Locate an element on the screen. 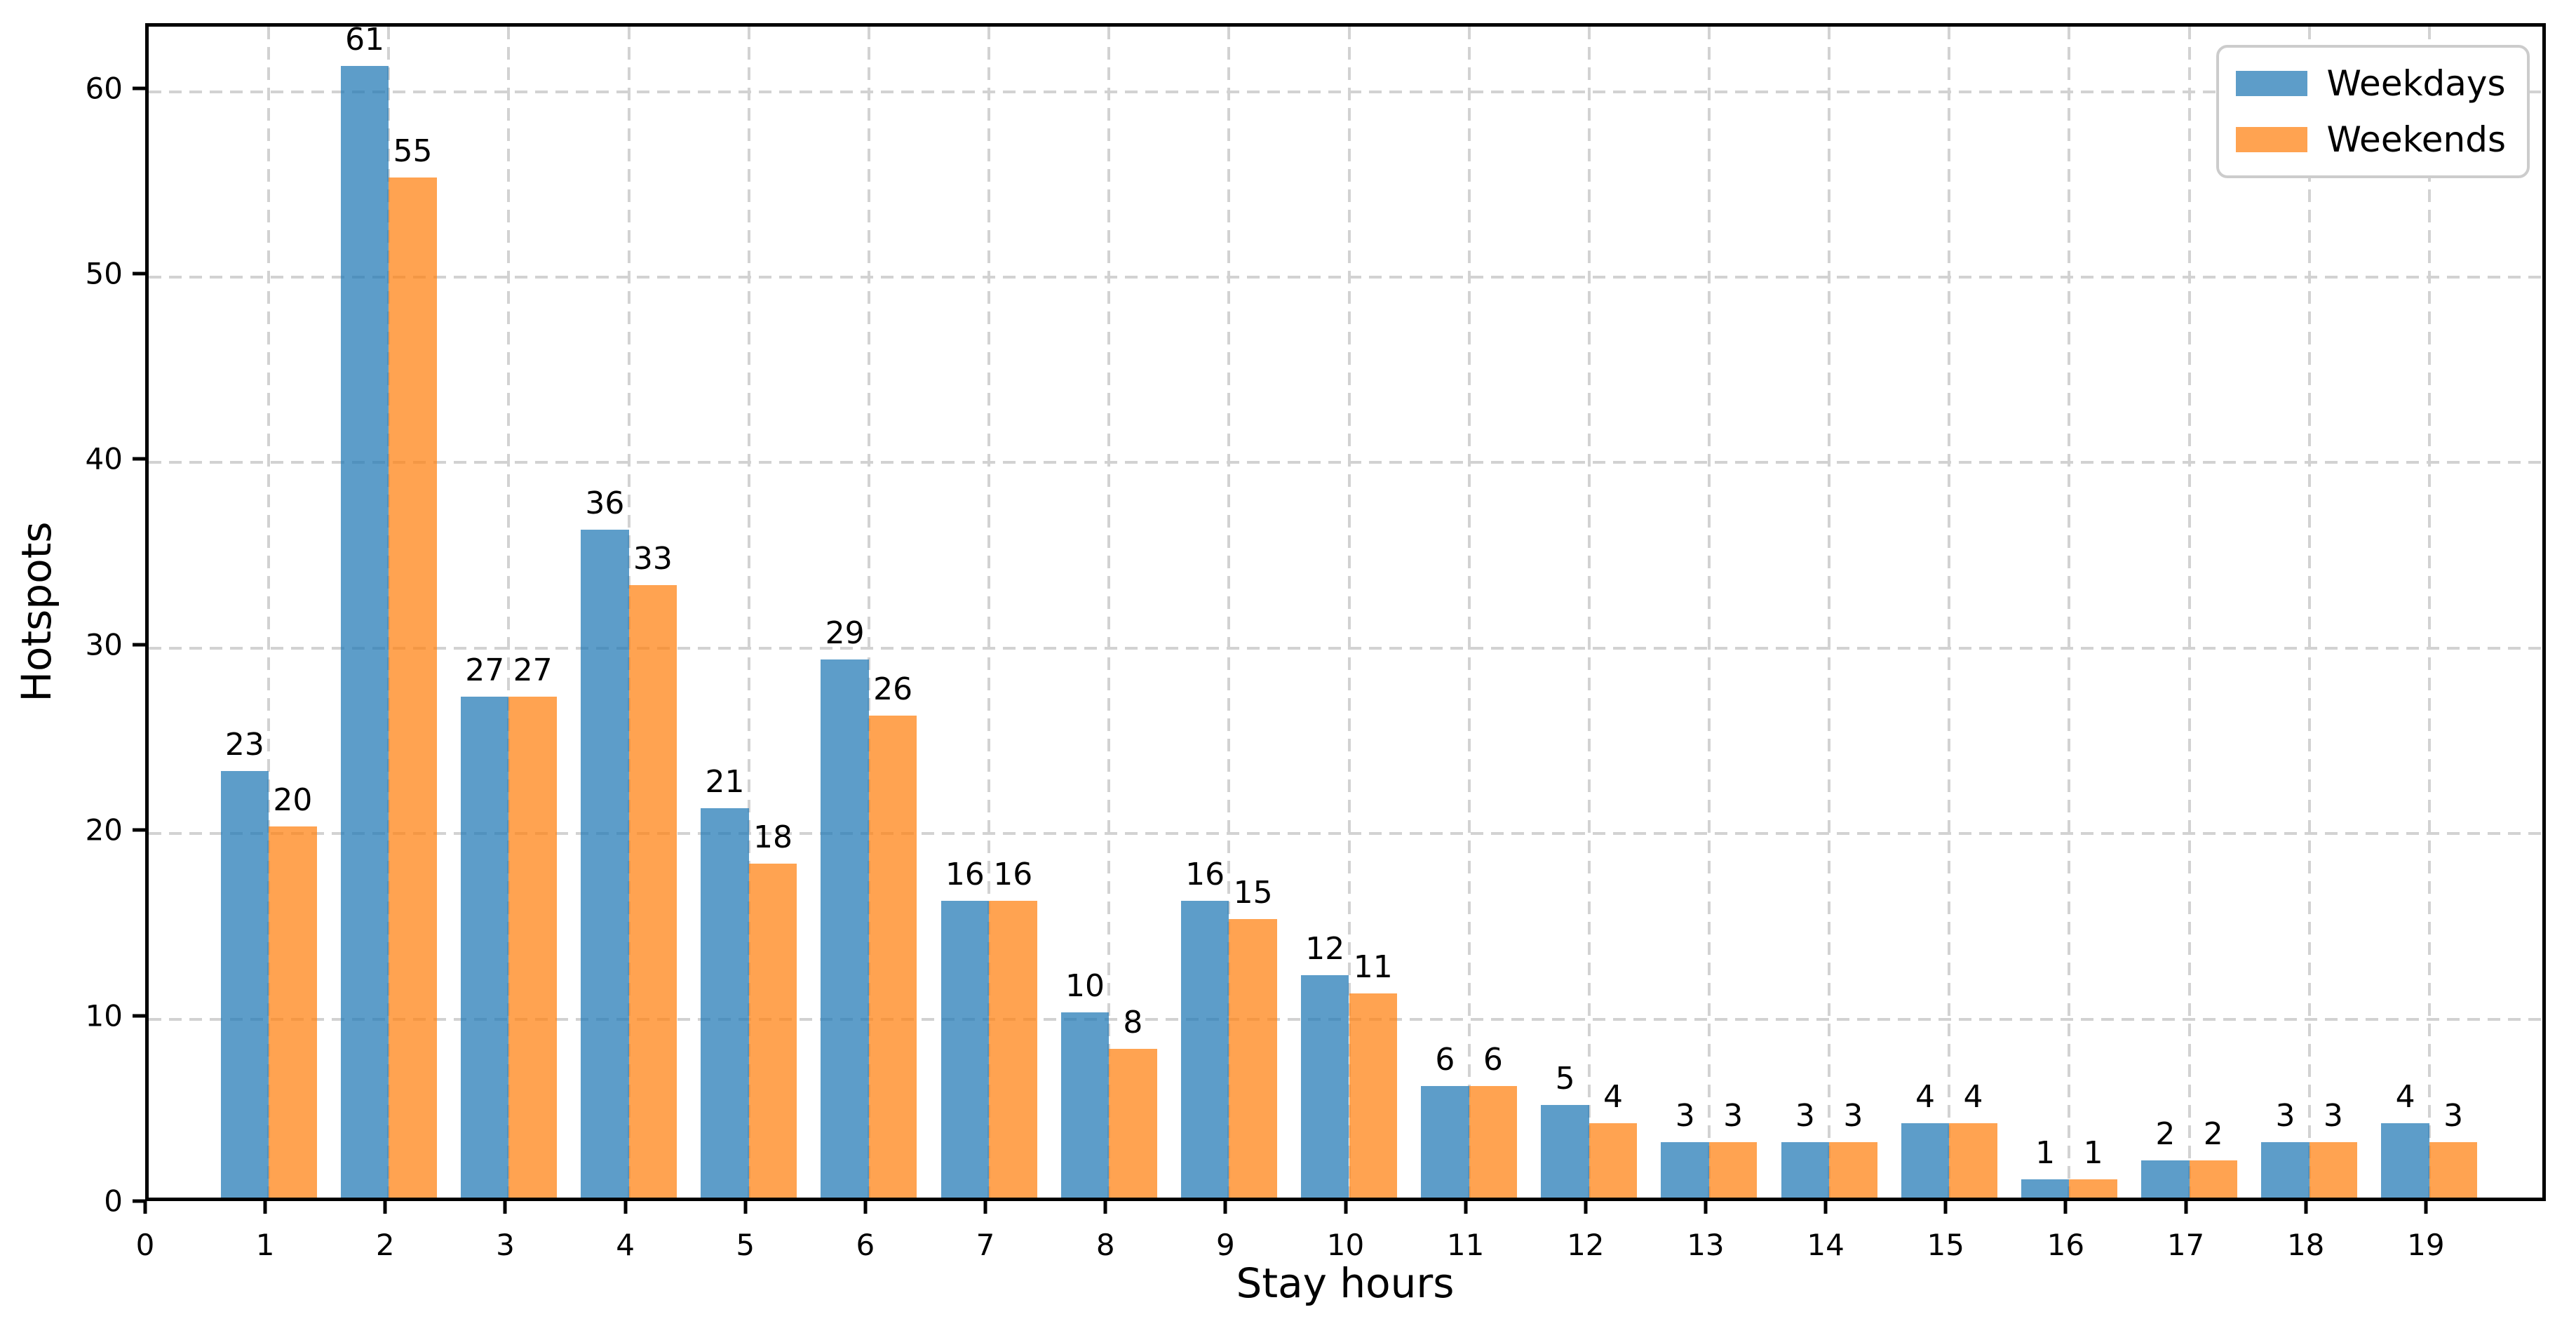  bar-value-label-weekdays-7: 16 is located at coordinates (965, 874).